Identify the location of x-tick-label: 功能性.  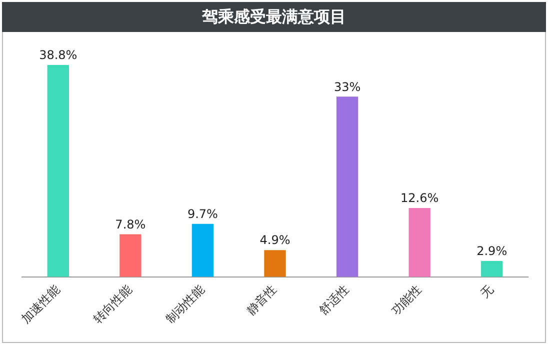
(406, 300).